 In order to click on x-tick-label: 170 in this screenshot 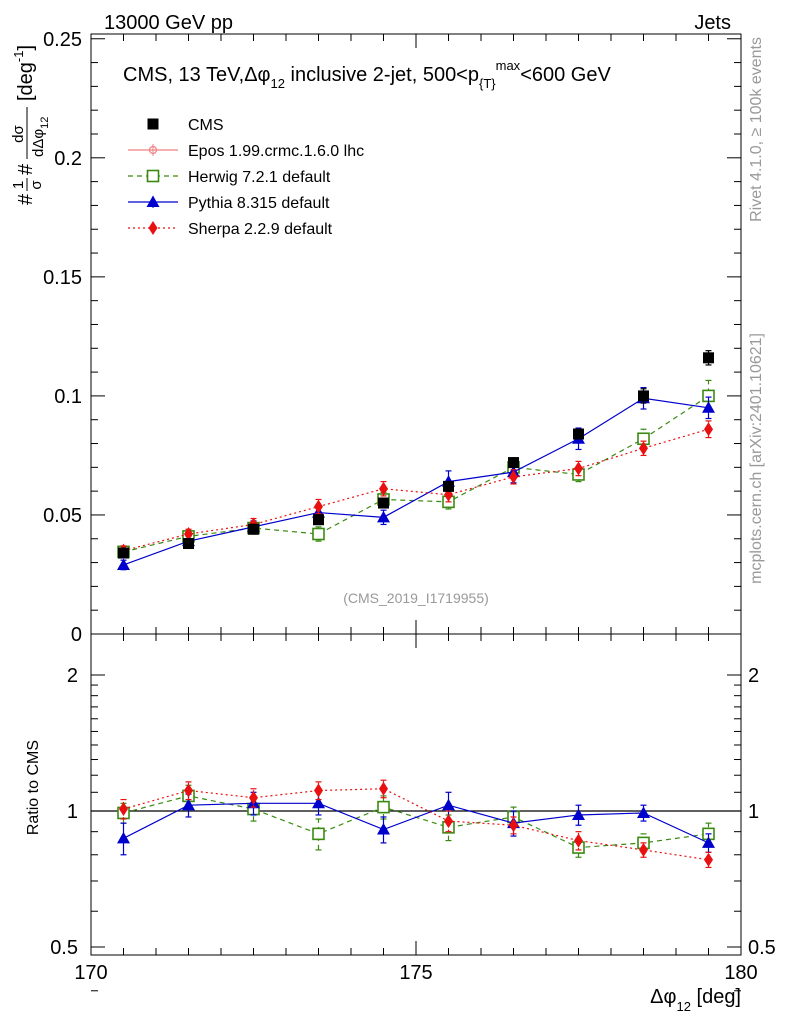, I will do `click(90, 973)`.